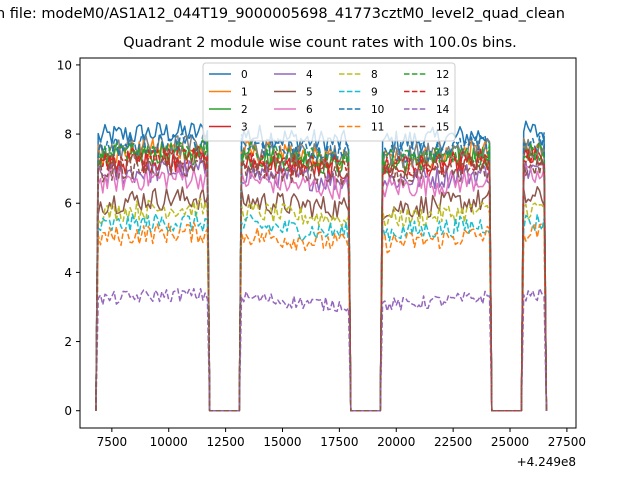  I want to click on legend-label-7: 7, so click(309, 128).